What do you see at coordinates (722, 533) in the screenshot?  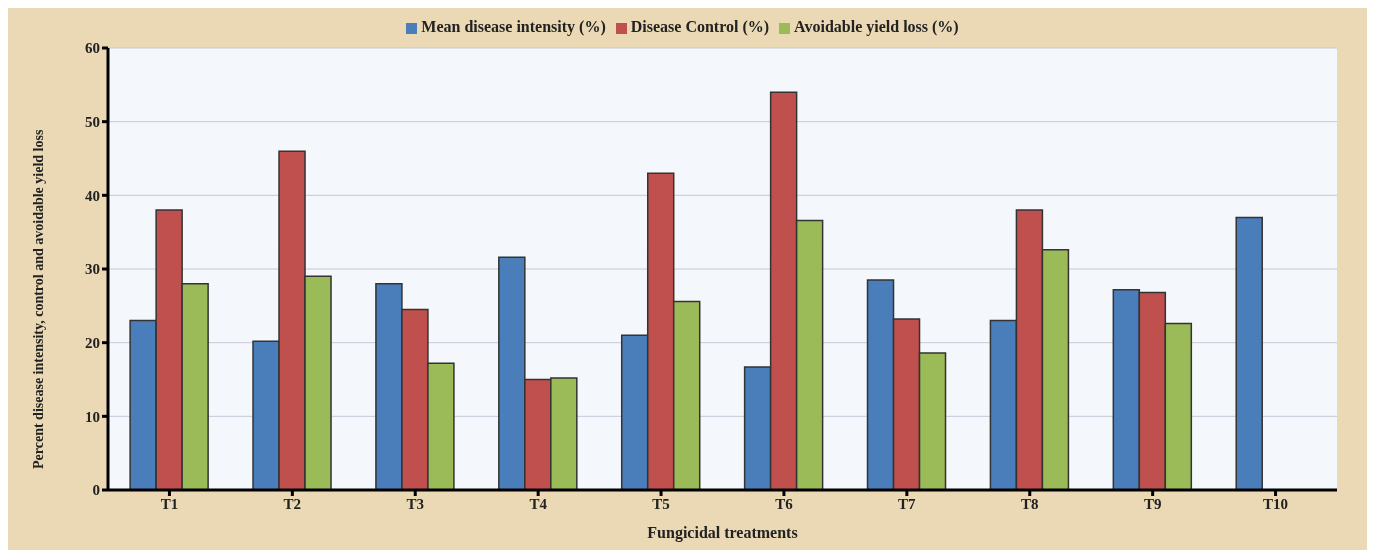 I see `x-axis-title: Fungicidal treatments` at bounding box center [722, 533].